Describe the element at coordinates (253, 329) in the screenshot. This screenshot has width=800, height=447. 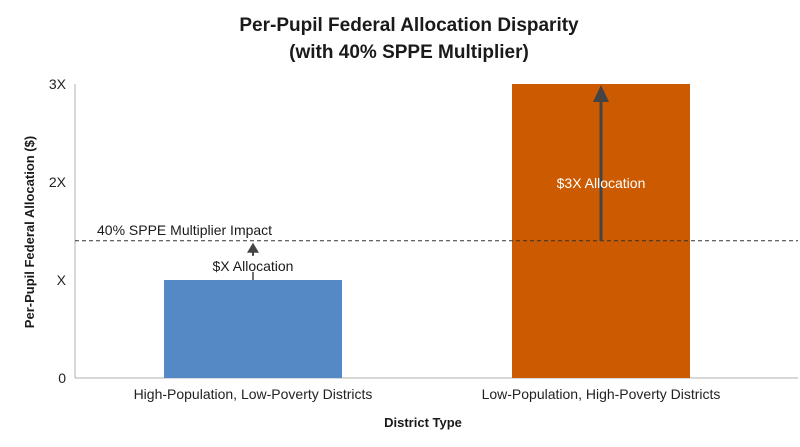
I see `bar` at that location.